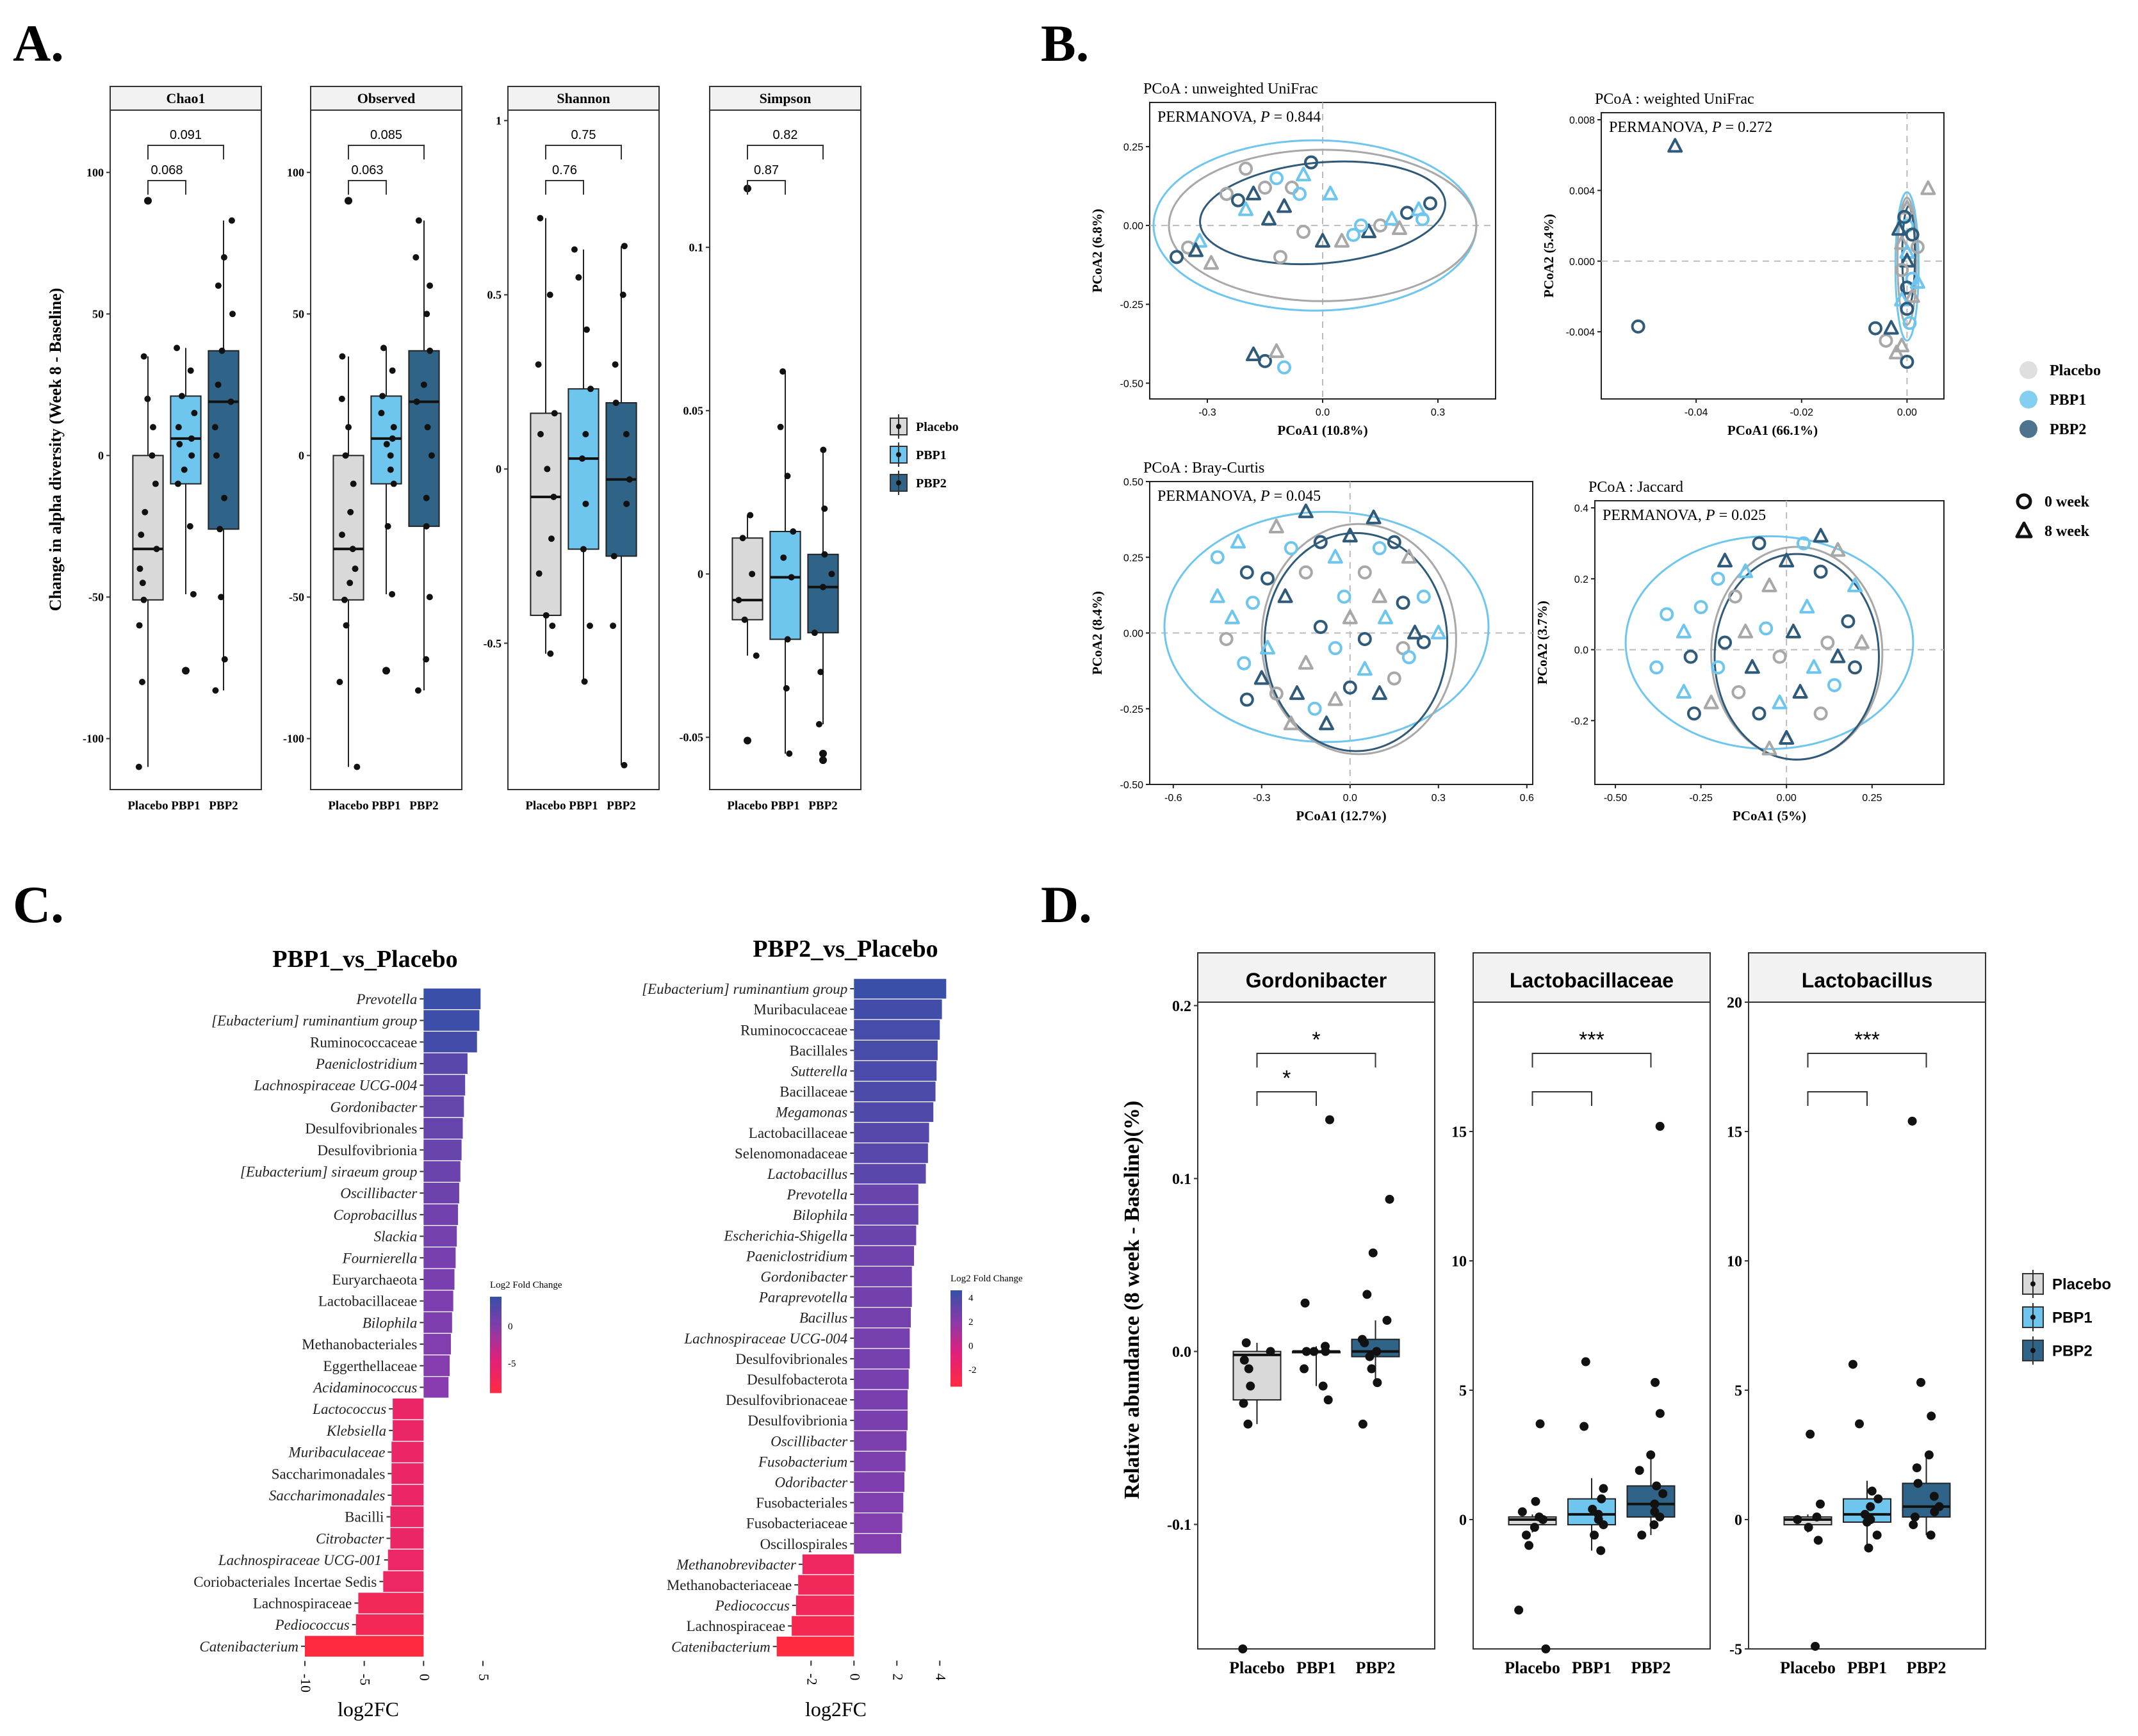 This screenshot has height=1736, width=2138. What do you see at coordinates (385, 806) in the screenshot?
I see `x-tick-label: PBP1` at bounding box center [385, 806].